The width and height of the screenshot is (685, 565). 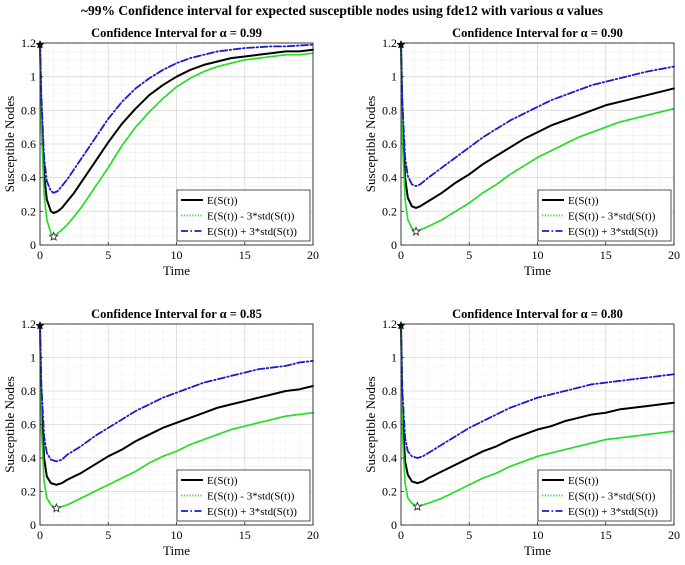 I want to click on chart-title: Confidence Interval for α = 0.90, so click(x=537, y=33).